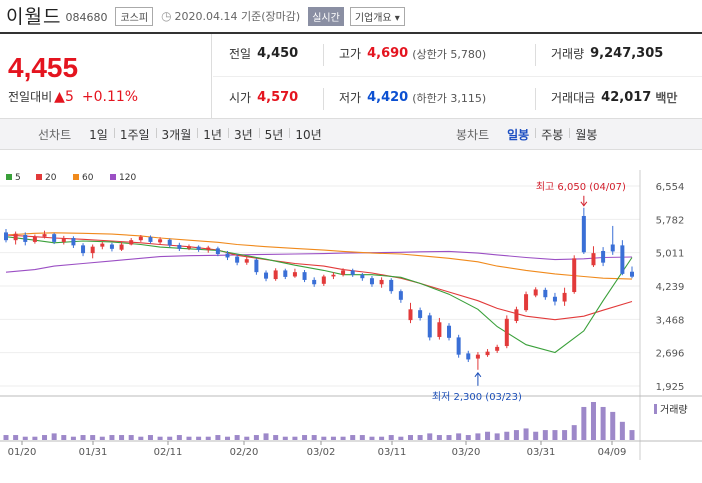  Describe the element at coordinates (168, 452) in the screenshot. I see `x-tick-label: 02/11` at that location.